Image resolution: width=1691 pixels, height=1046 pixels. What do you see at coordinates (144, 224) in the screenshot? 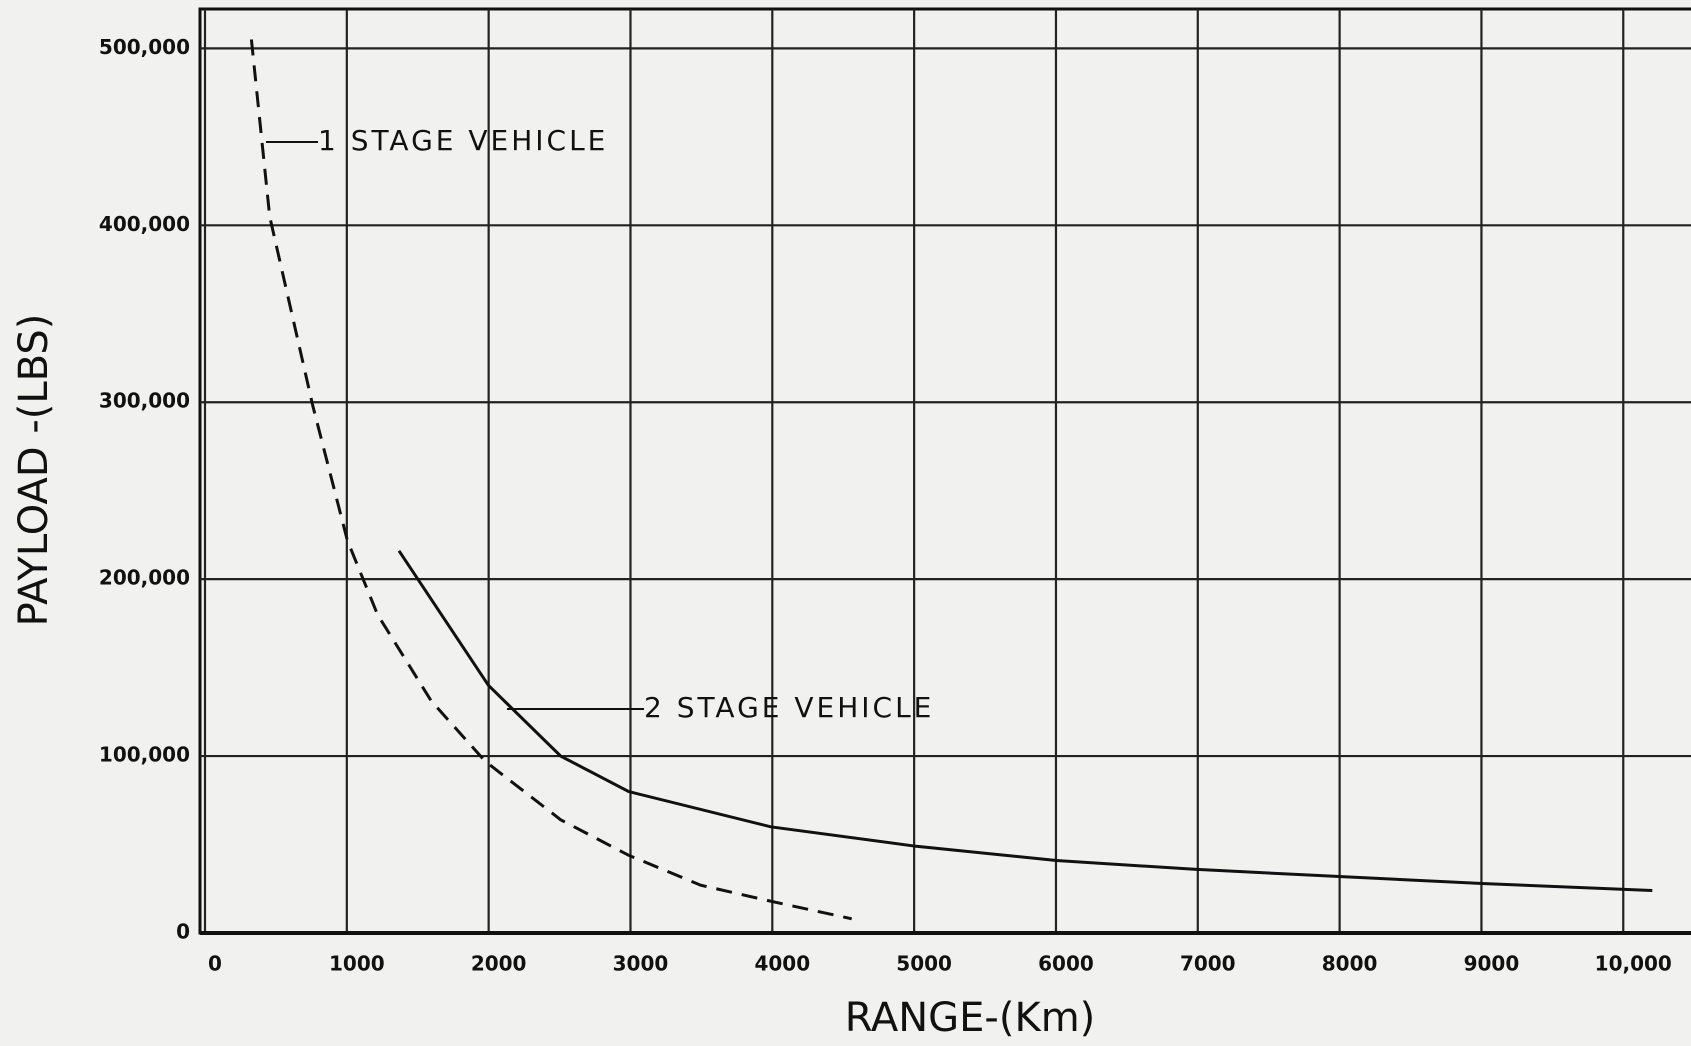
I see `y-tick-label: 400,000` at bounding box center [144, 224].